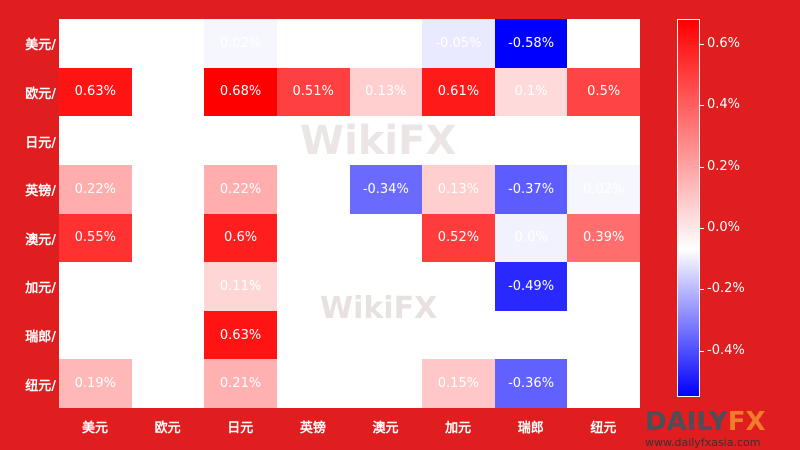 The height and width of the screenshot is (450, 800). I want to click on column-label: 加元, so click(458, 428).